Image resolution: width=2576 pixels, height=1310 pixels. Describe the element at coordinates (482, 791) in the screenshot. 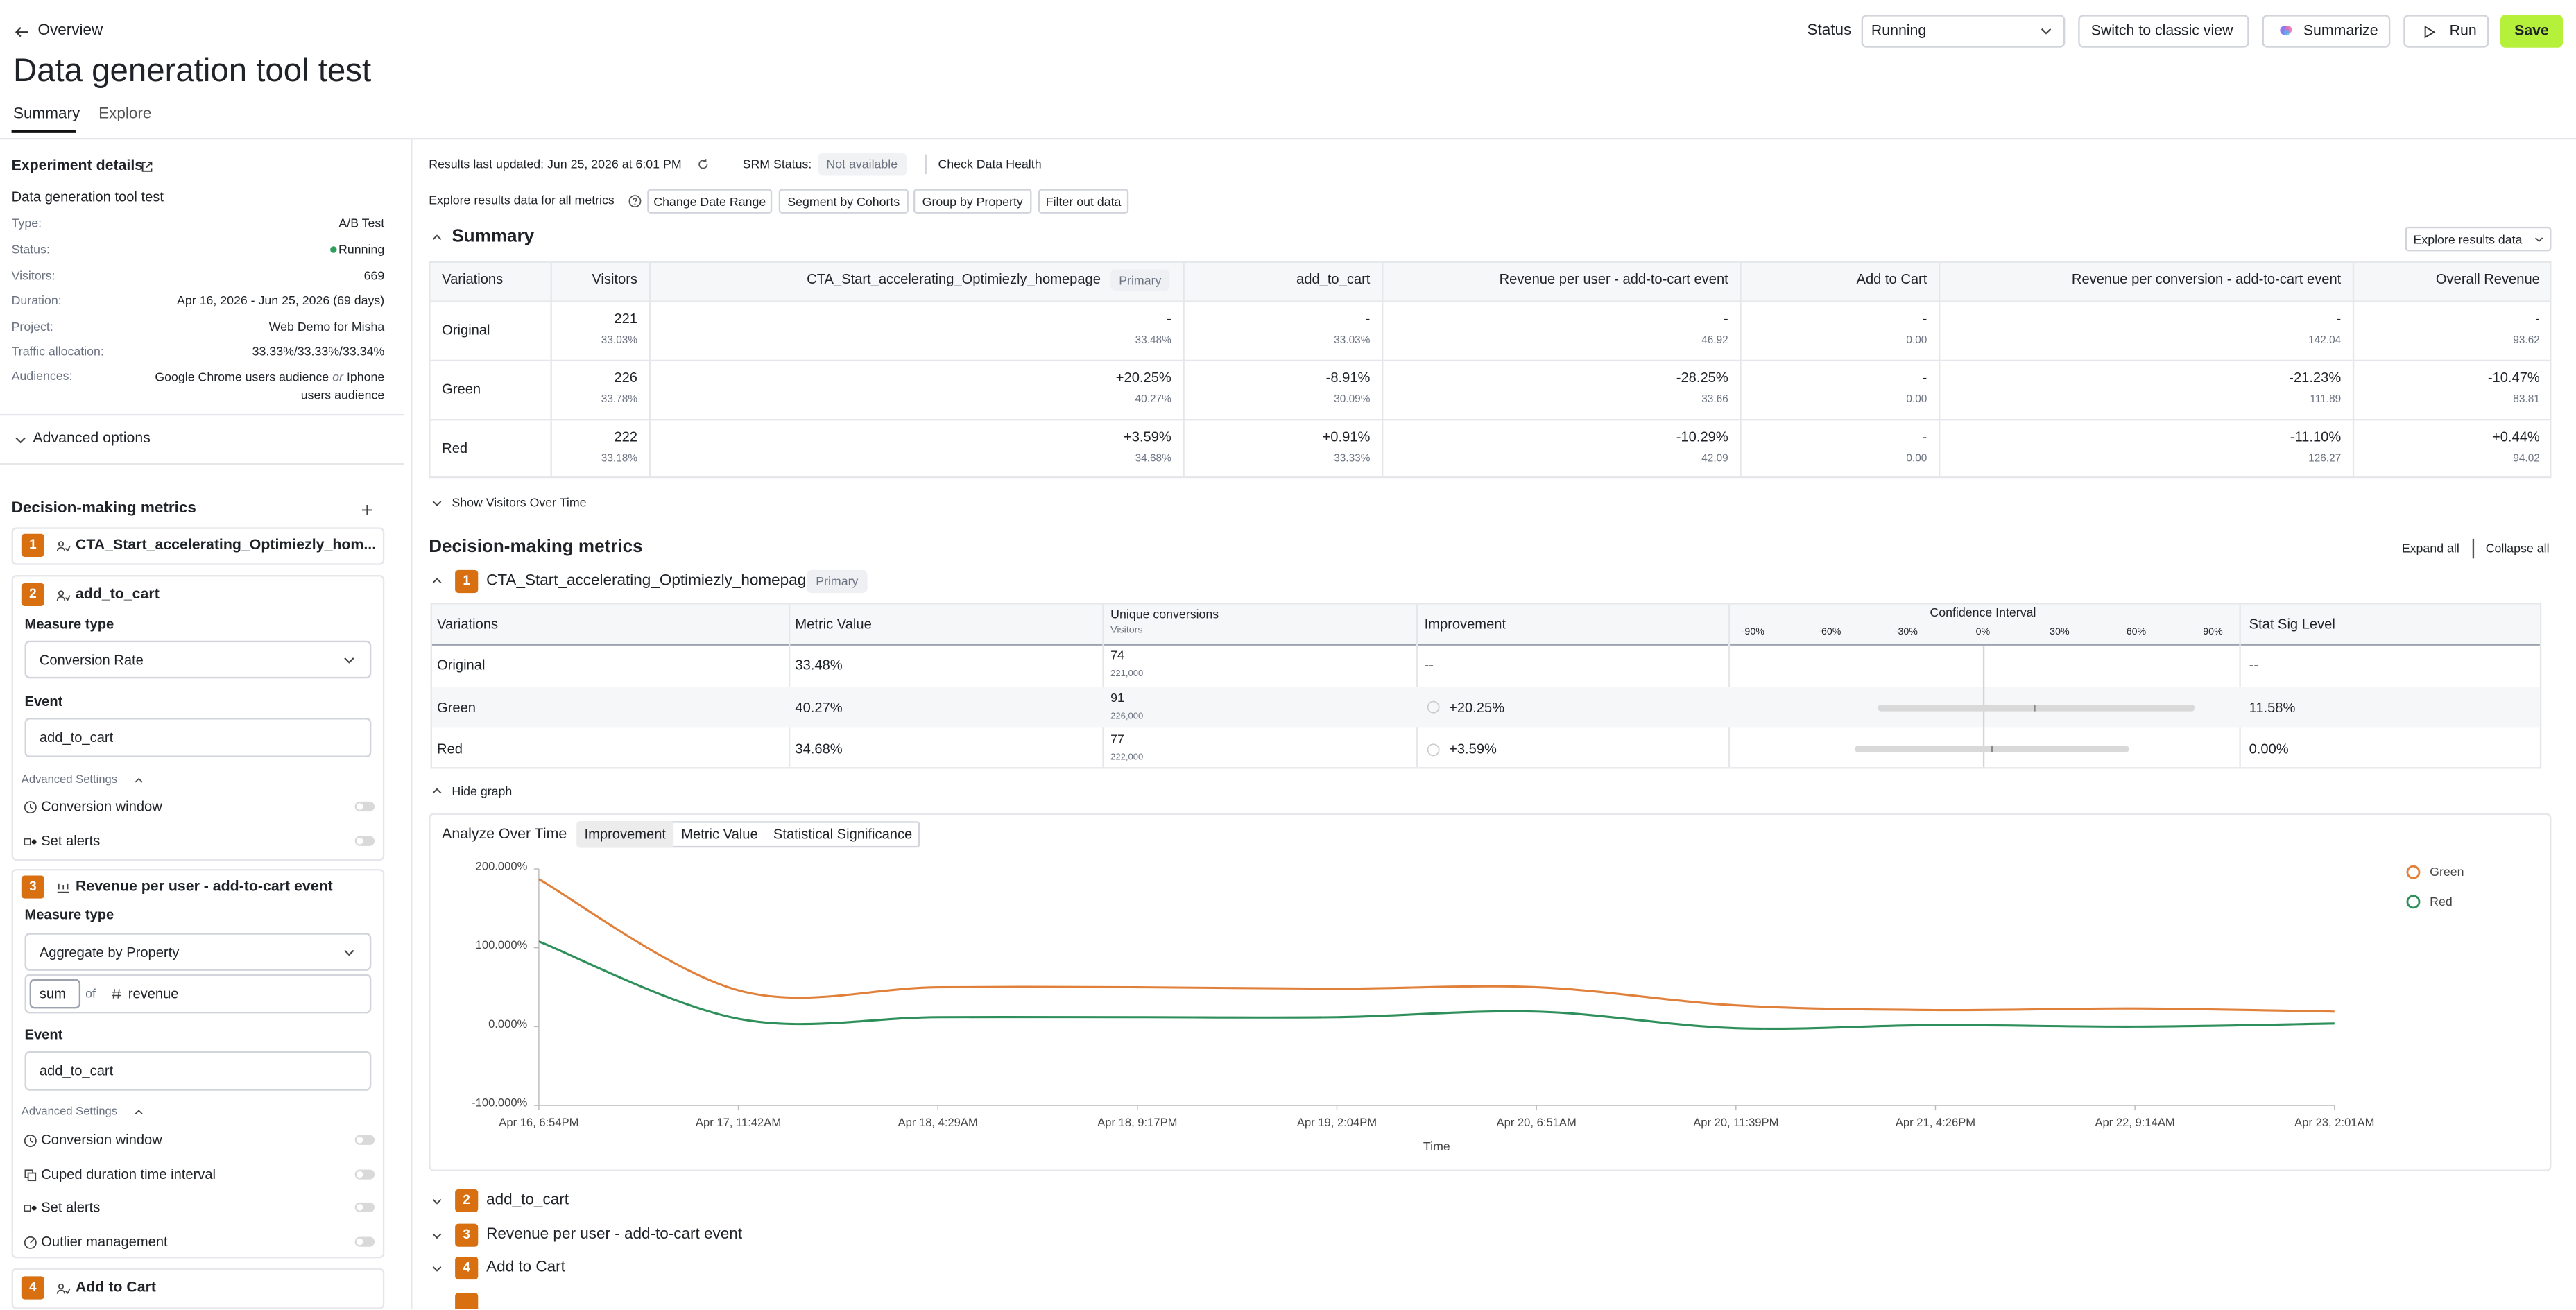

I see `toggle-link: Hide graph` at that location.